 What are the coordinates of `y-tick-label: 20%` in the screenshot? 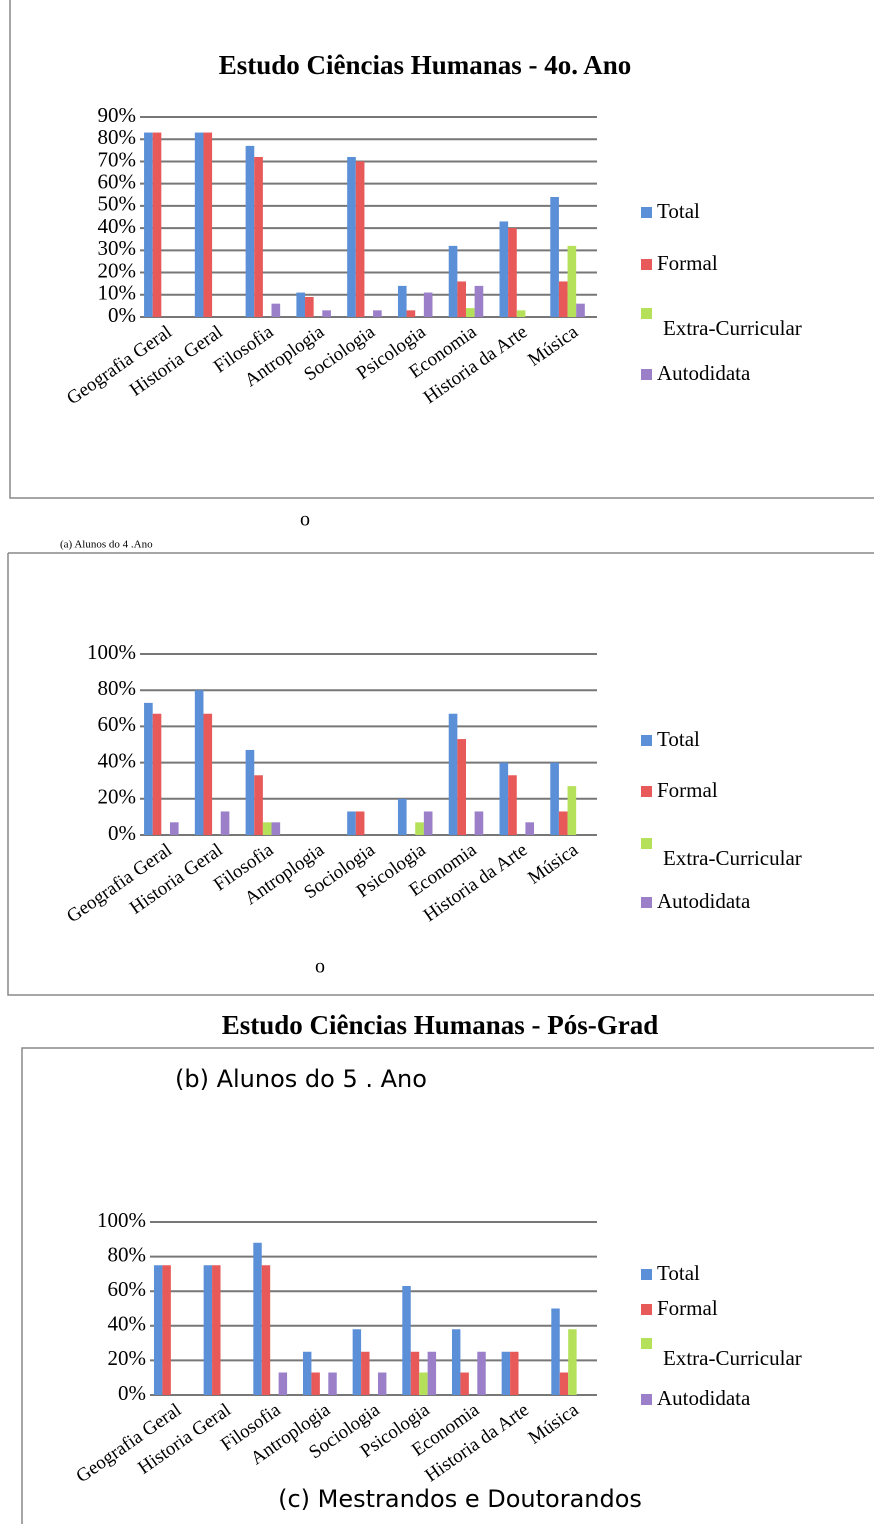 It's located at (117, 797).